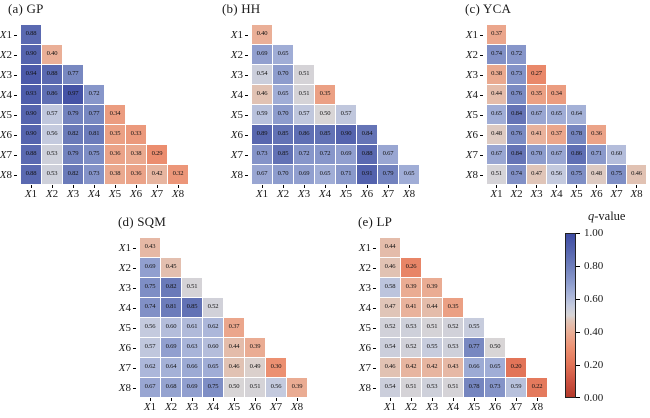 The image size is (650, 418). I want to click on heatmap-cell: 0.63, so click(192, 347).